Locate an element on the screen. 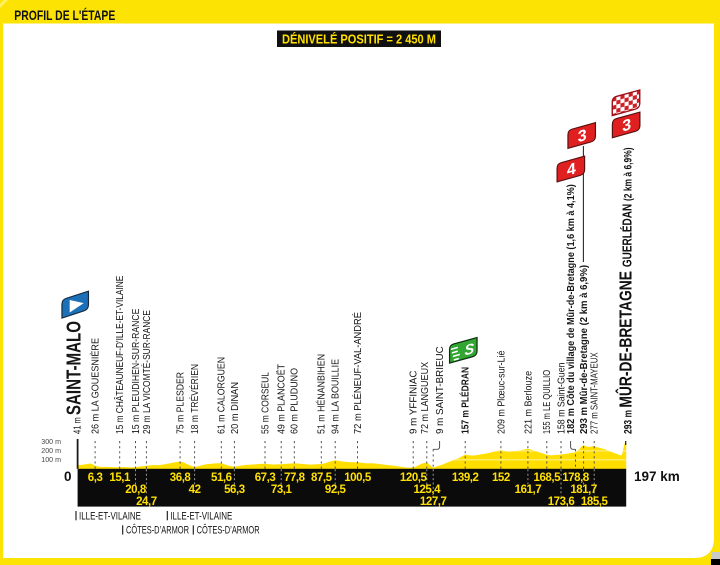  svg-text: DÉNIVELÉ POSITIF = 2 450 M is located at coordinates (359, 39).